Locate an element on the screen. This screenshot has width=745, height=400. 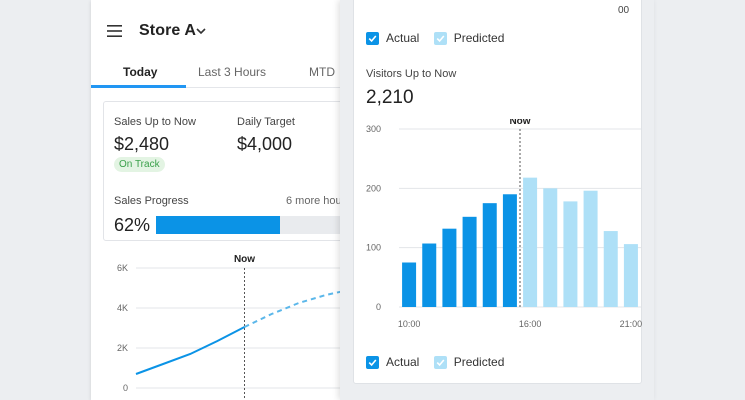
hamburger-icon is located at coordinates (114, 31).